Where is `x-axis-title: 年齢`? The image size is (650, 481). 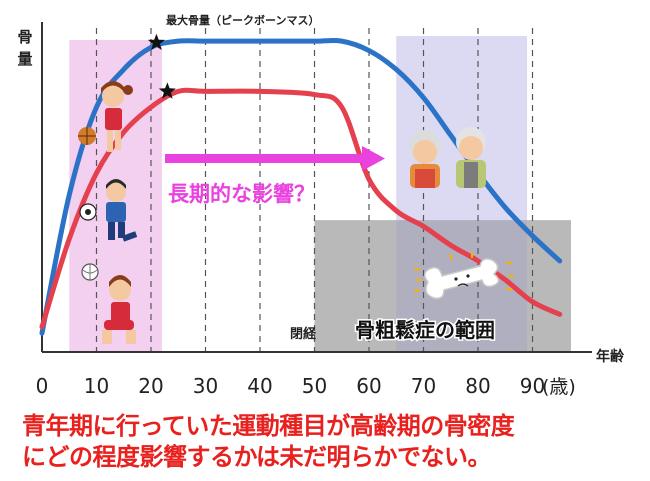
x-axis-title: 年齢 is located at coordinates (610, 356).